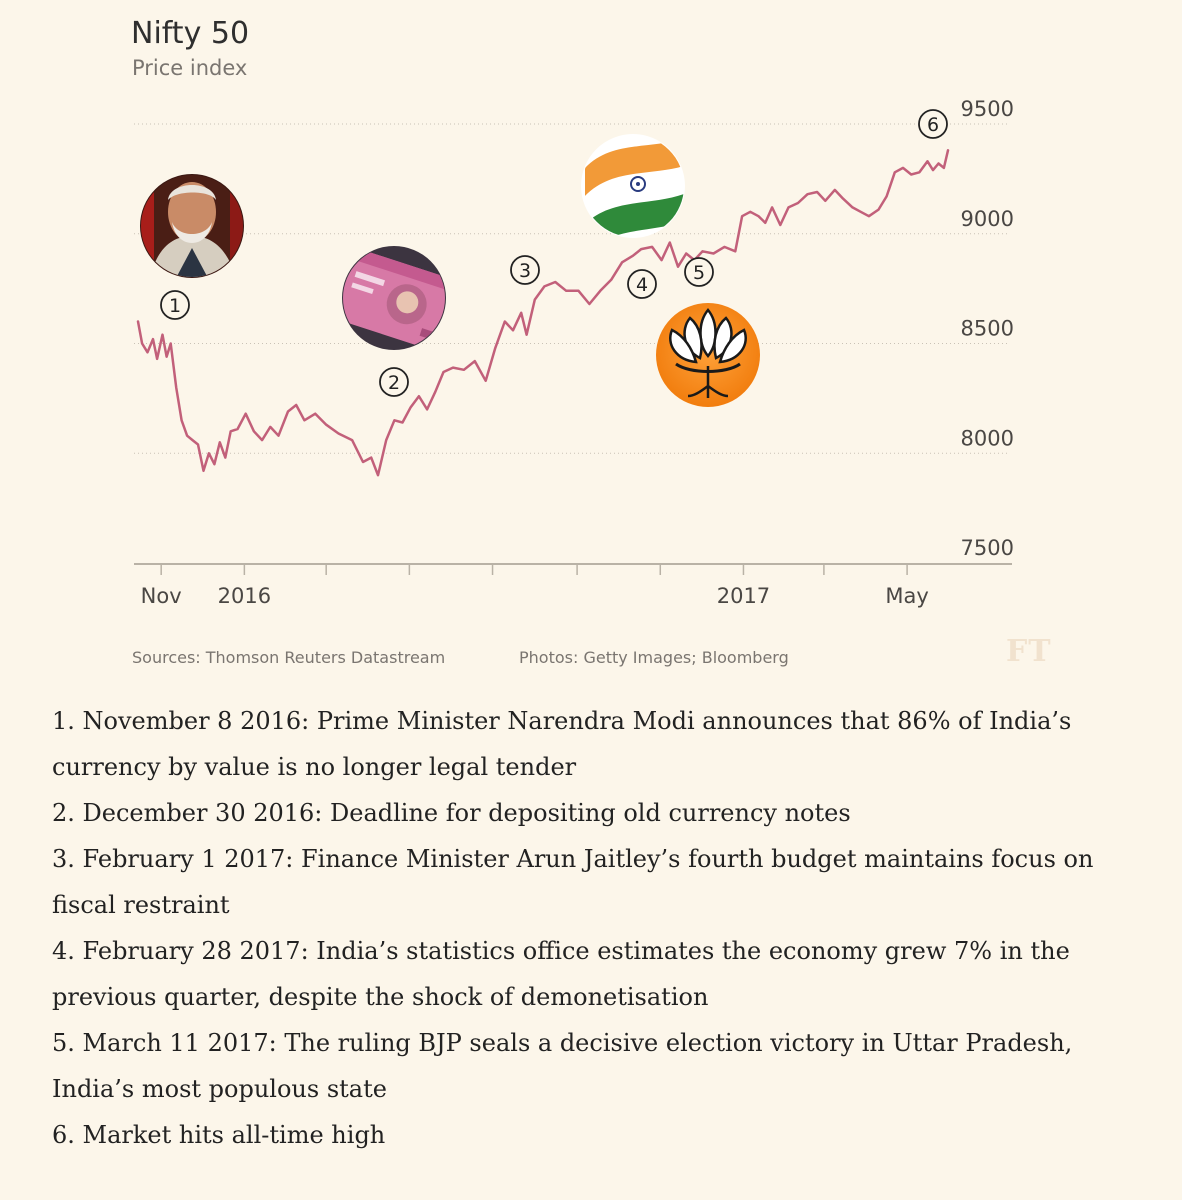 This screenshot has width=1182, height=1200. I want to click on chart-subtitle: Price index, so click(190, 68).